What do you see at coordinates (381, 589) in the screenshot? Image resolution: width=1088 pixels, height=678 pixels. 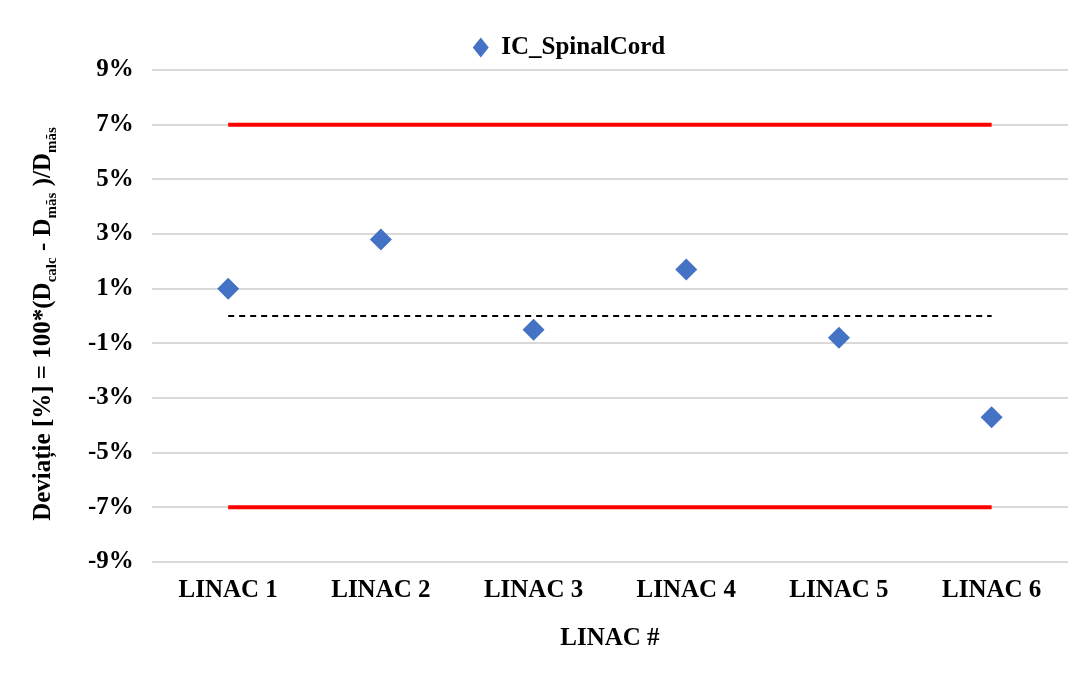 I see `x-tick-label: LINAC 2` at bounding box center [381, 589].